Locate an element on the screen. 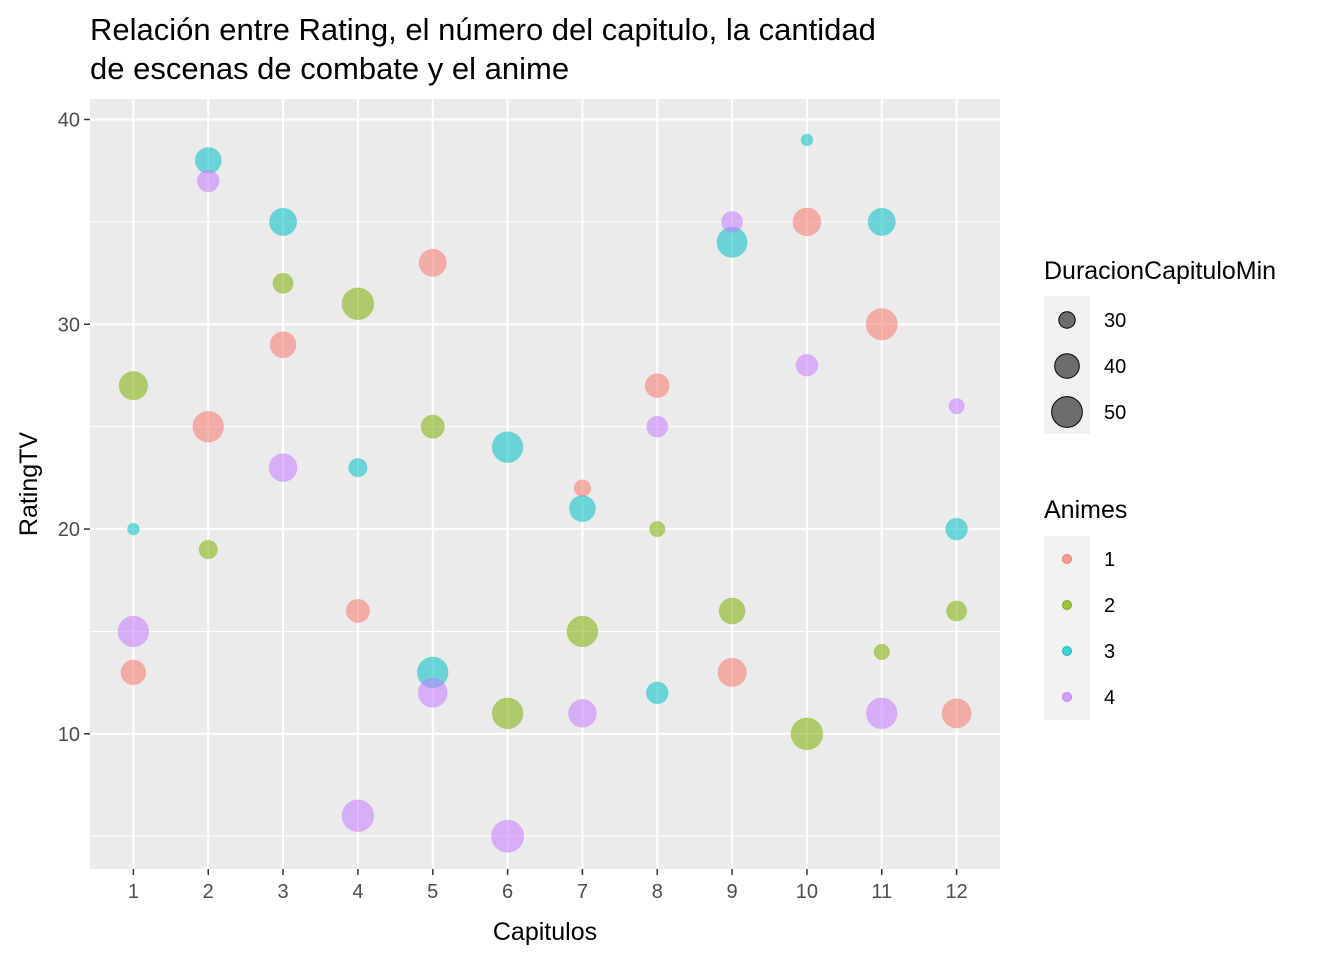 This screenshot has height=960, width=1344. x-tick-label: 1 is located at coordinates (133, 892).